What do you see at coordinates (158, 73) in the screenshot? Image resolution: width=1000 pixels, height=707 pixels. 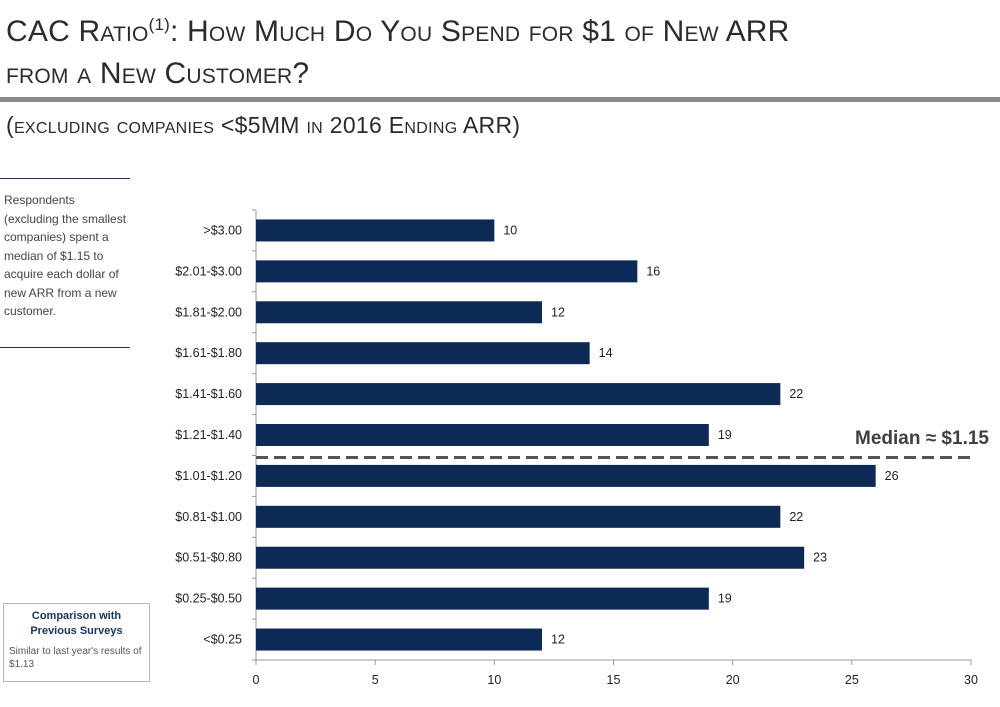 I see `title-line-2: from a New Customer?` at bounding box center [158, 73].